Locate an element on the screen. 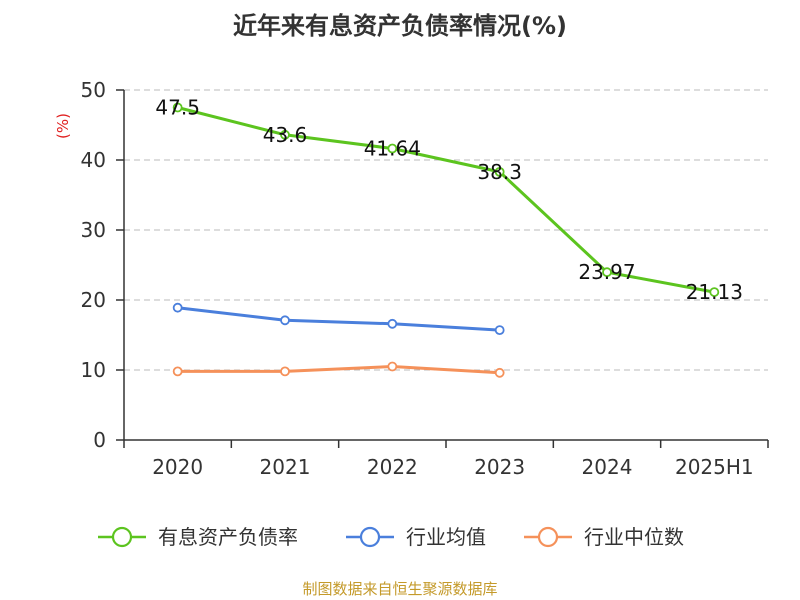  x-tick-label: 2023 is located at coordinates (499, 467).